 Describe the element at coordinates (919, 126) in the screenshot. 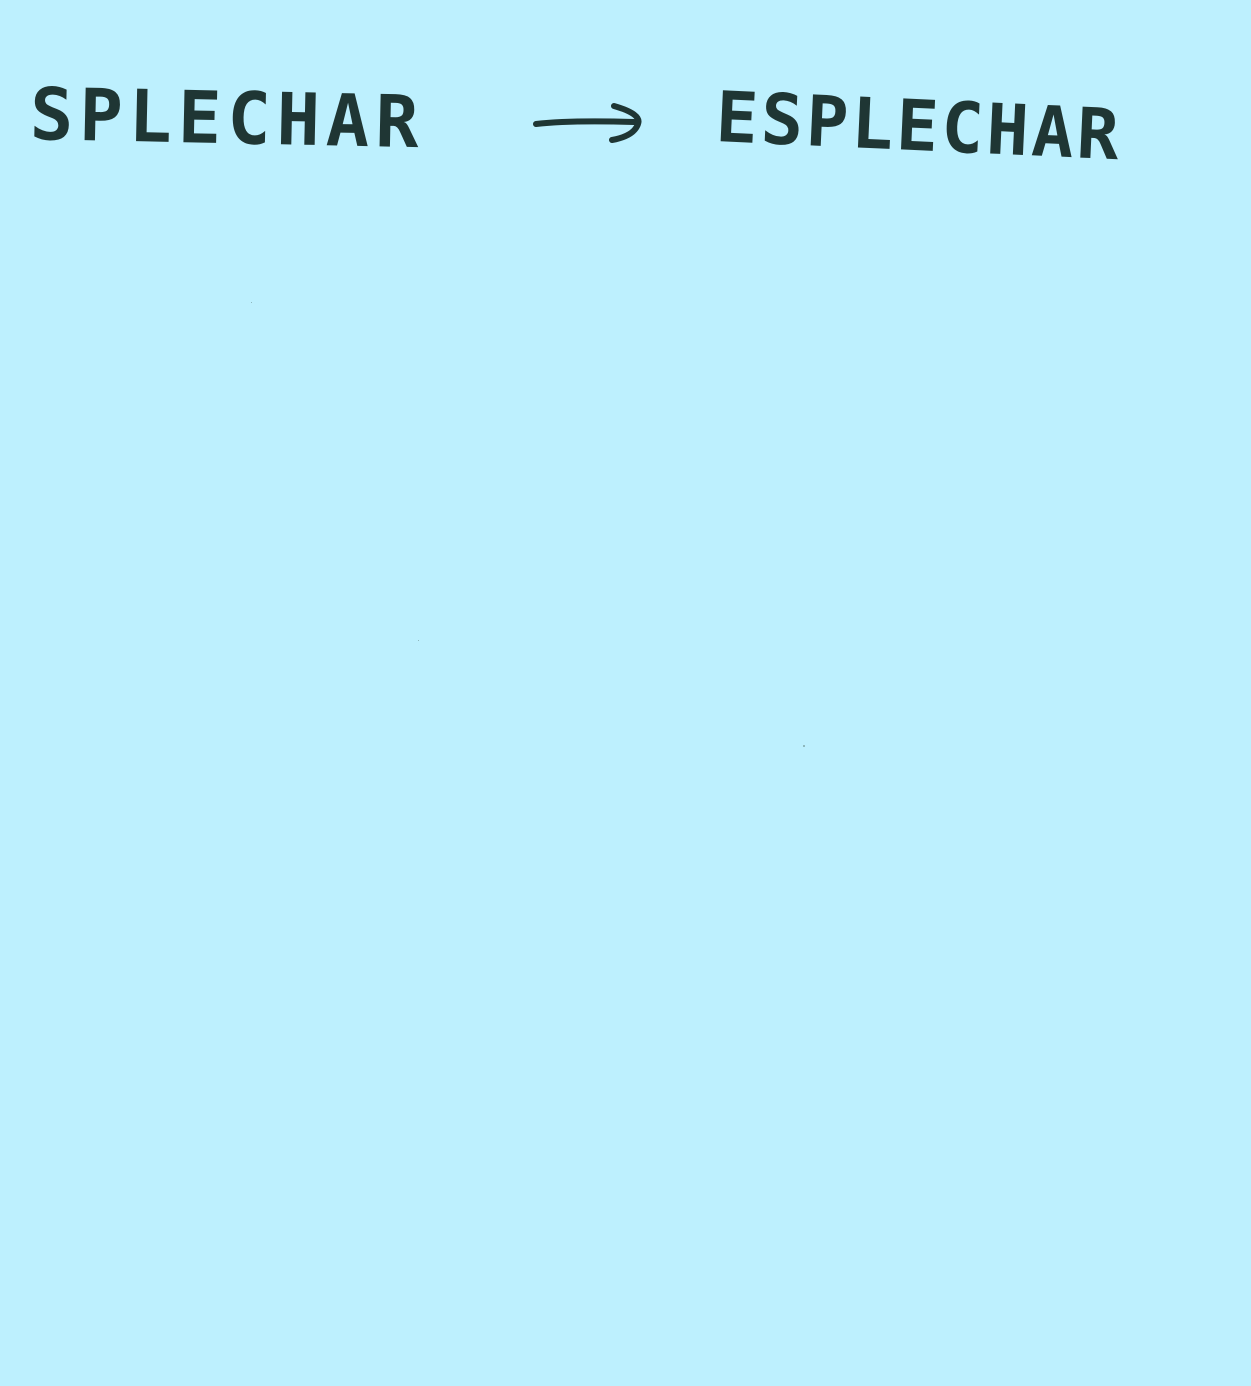

I see `target-word: ESPLECHAR` at that location.